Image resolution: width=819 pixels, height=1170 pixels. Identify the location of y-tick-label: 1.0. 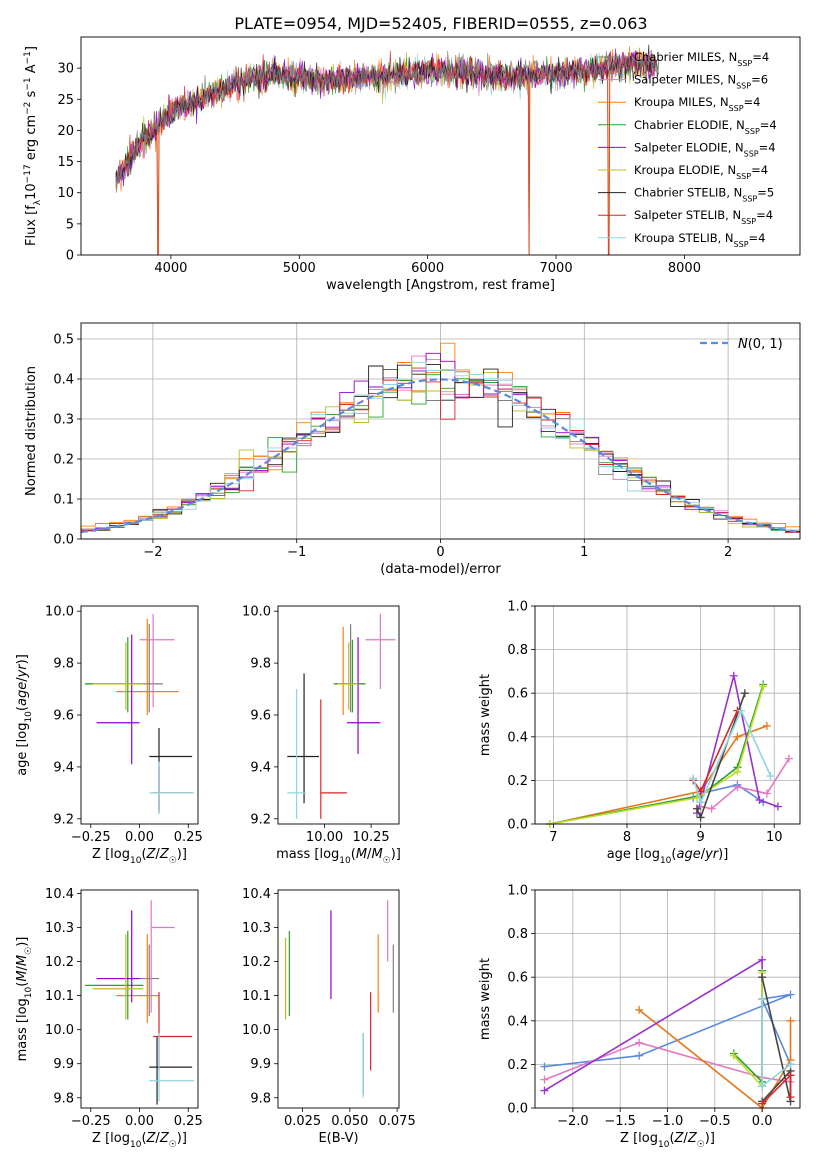
(517, 891).